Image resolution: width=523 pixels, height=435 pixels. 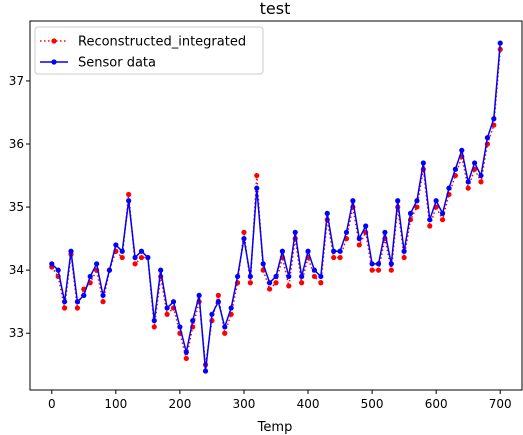 What do you see at coordinates (115, 404) in the screenshot?
I see `x-tick-label: 100` at bounding box center [115, 404].